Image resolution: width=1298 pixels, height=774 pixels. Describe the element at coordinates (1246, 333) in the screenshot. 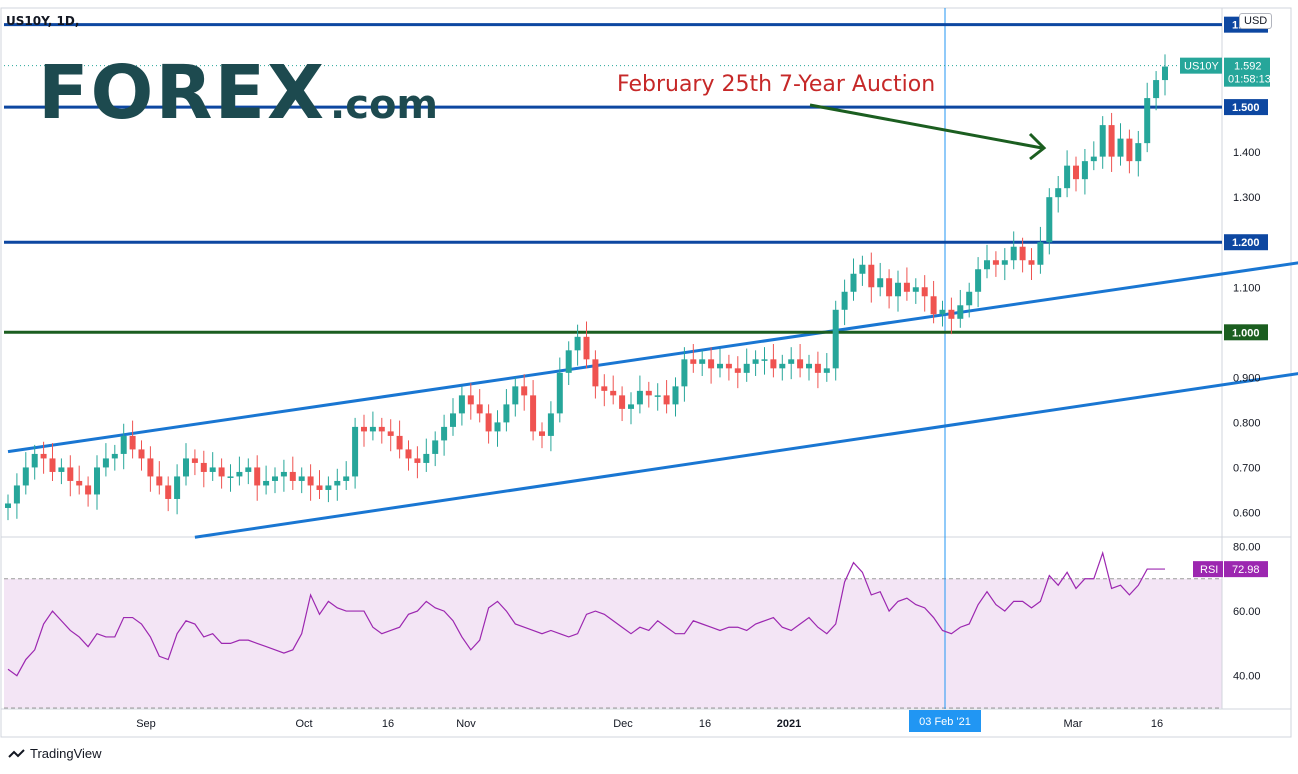

I see `level-label: 1.000` at that location.